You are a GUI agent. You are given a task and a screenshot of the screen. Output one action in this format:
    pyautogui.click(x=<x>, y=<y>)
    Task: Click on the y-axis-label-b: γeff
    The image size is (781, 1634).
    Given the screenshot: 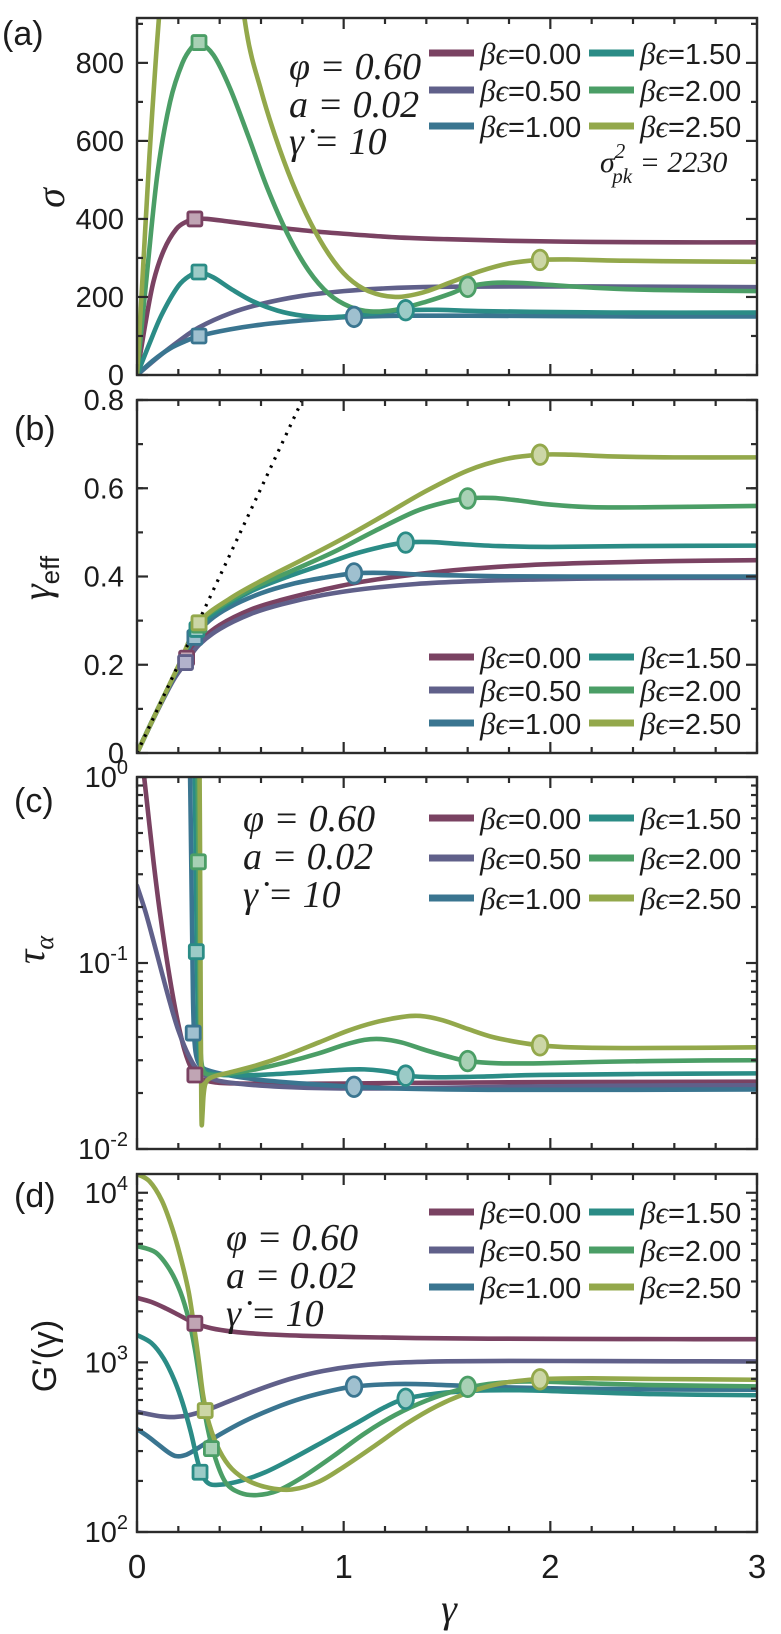 What is the action you would take?
    pyautogui.click(x=39, y=577)
    